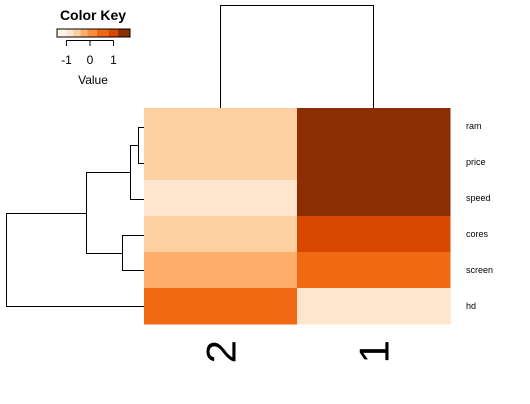  Describe the element at coordinates (374, 351) in the screenshot. I see `column-label-1: 1` at that location.